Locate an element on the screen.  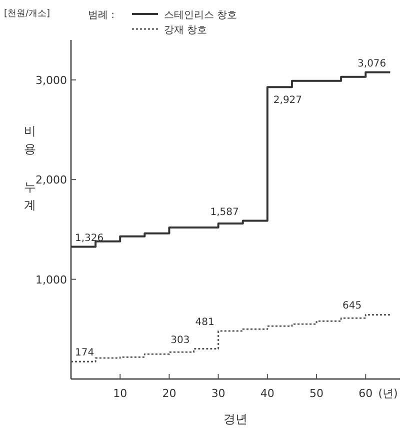
data-label: 645 is located at coordinates (352, 306).